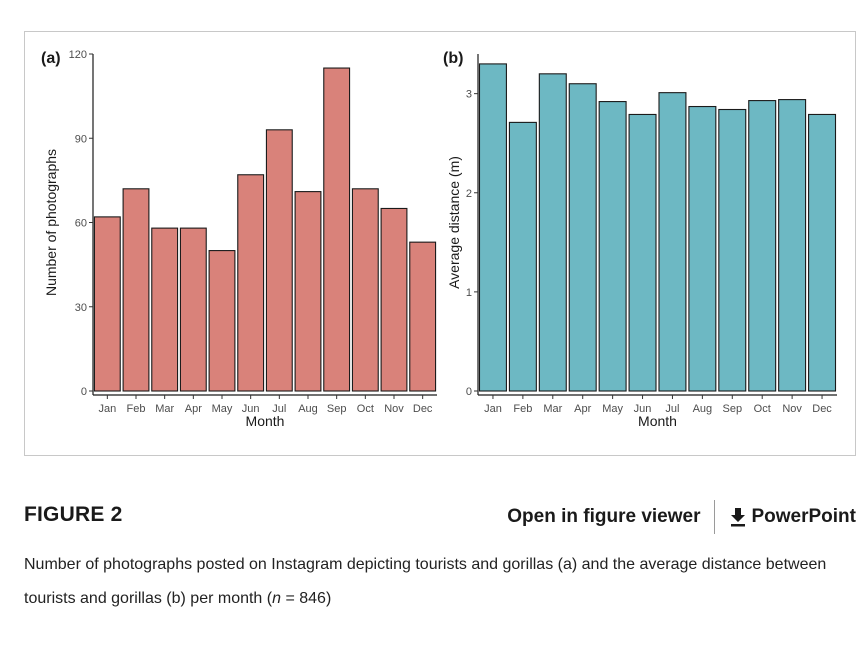  Describe the element at coordinates (337, 409) in the screenshot. I see `panel-a-x-tick-label: Sep` at that location.